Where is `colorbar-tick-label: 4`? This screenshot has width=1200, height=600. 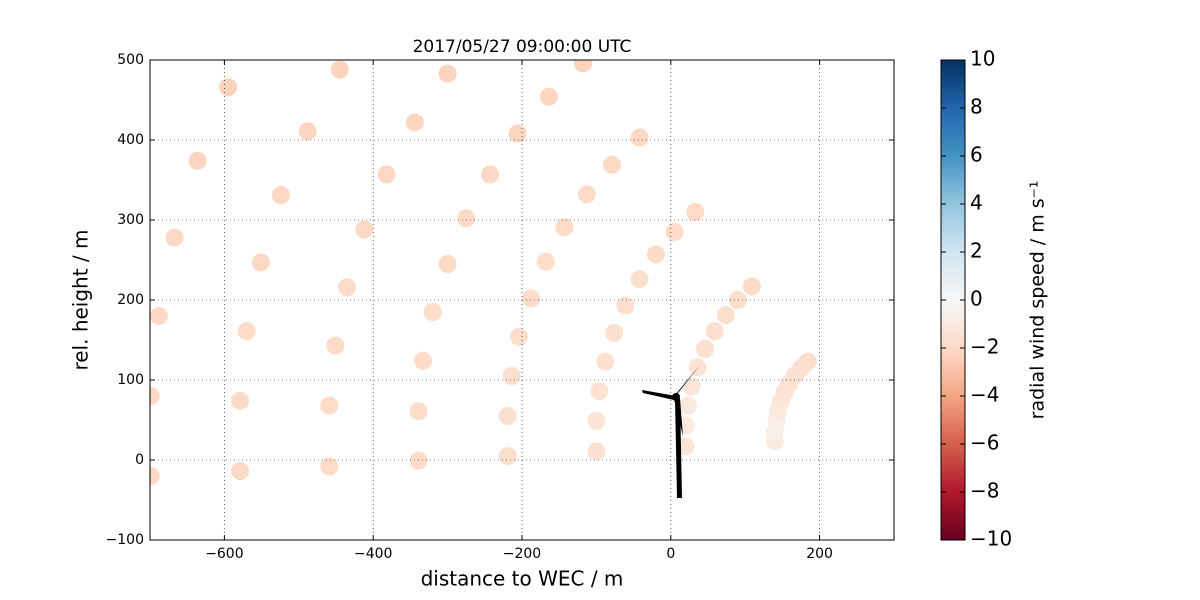
colorbar-tick-label: 4 is located at coordinates (976, 203).